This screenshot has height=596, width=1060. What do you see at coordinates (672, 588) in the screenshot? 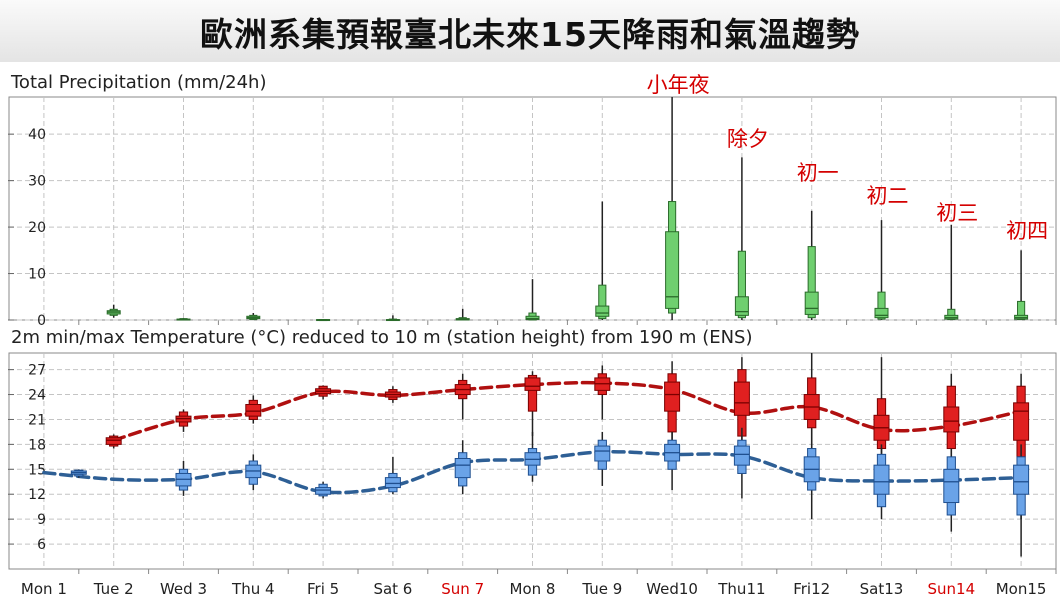
I see `x-tick-label: Wed10` at bounding box center [672, 588].